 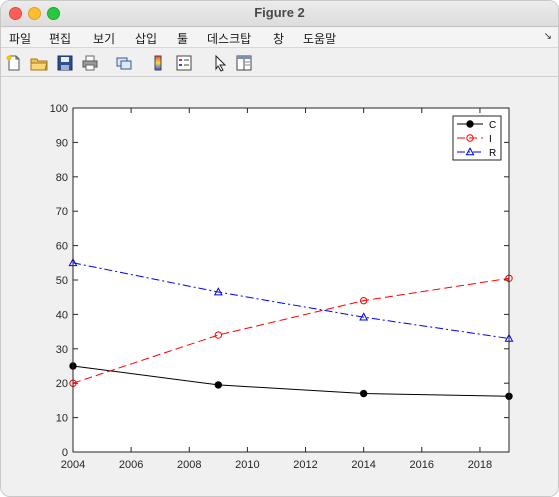 I want to click on menu-file: 파일, so click(x=20, y=39).